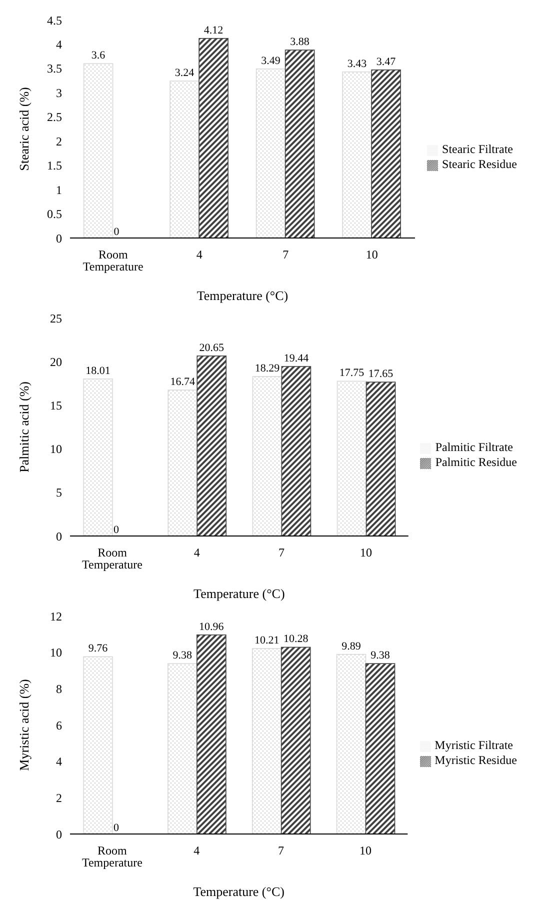  Describe the element at coordinates (54, 165) in the screenshot. I see `y-tick-label: 1.5` at that location.